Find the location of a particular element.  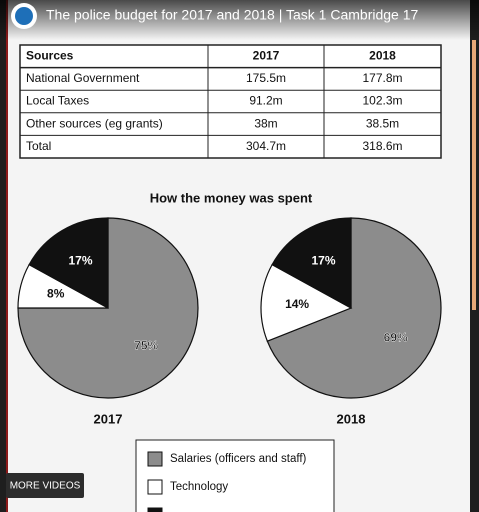

header-cell: Sources is located at coordinates (50, 55).